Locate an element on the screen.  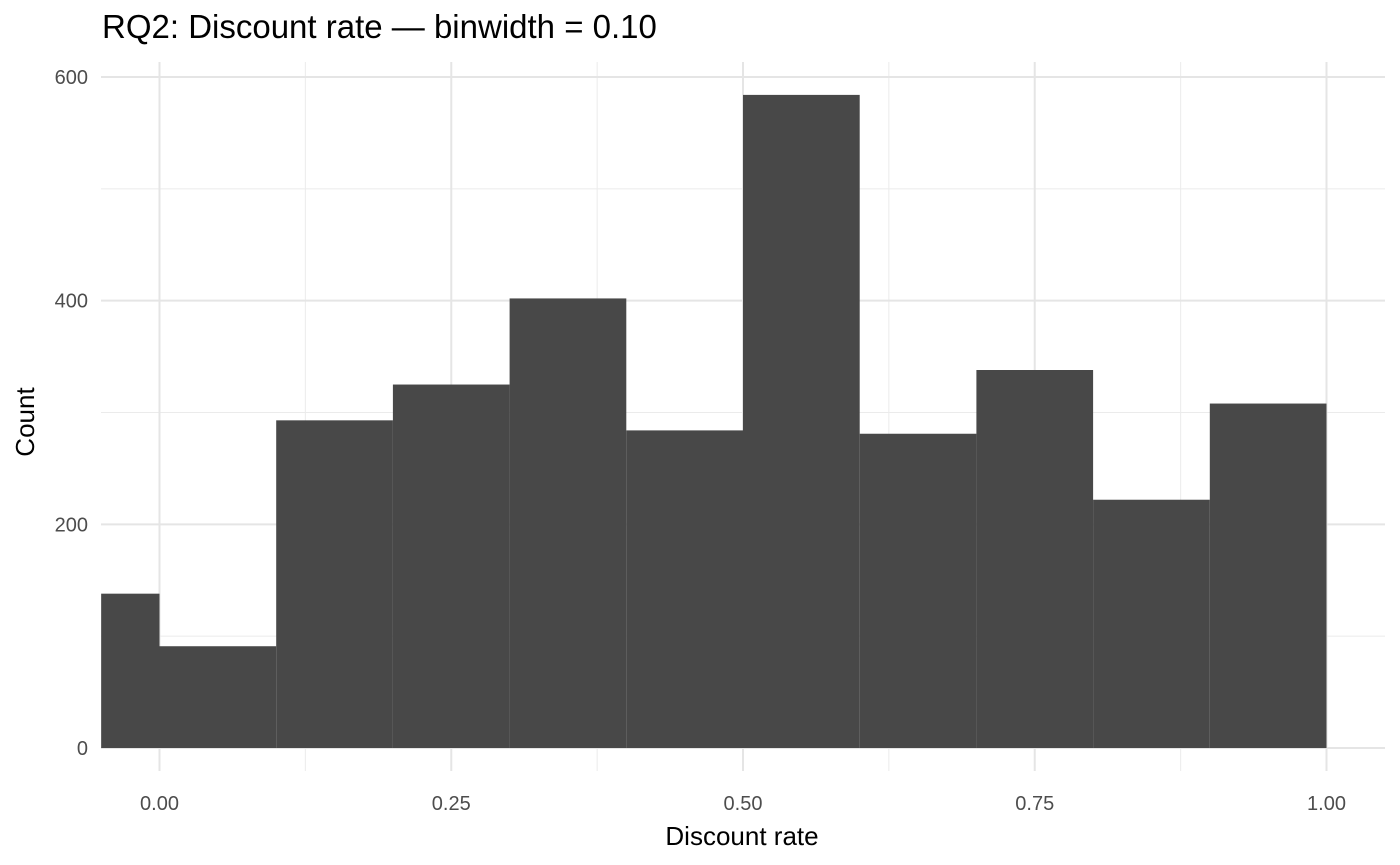
y-tick-label: 0 is located at coordinates (82, 749).